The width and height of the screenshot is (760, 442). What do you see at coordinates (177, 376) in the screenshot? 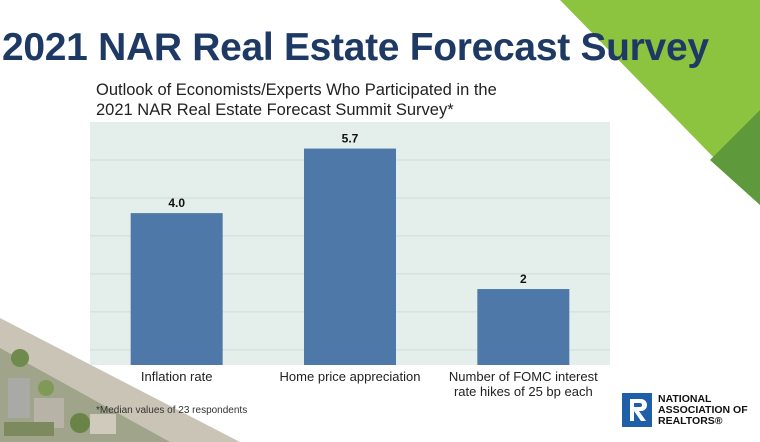
I see `category-label: Inflation rate` at bounding box center [177, 376].